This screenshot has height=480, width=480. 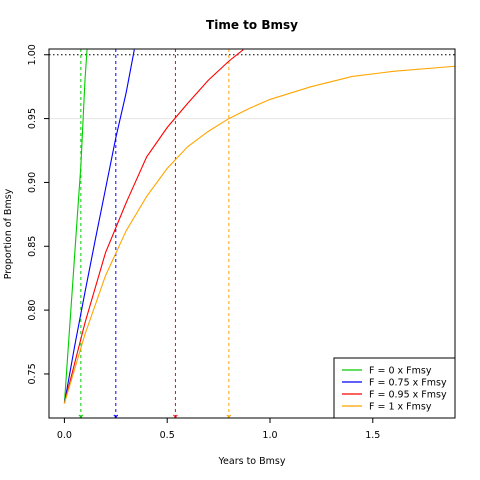 I want to click on x-tick-label: 1.0, so click(x=269, y=435).